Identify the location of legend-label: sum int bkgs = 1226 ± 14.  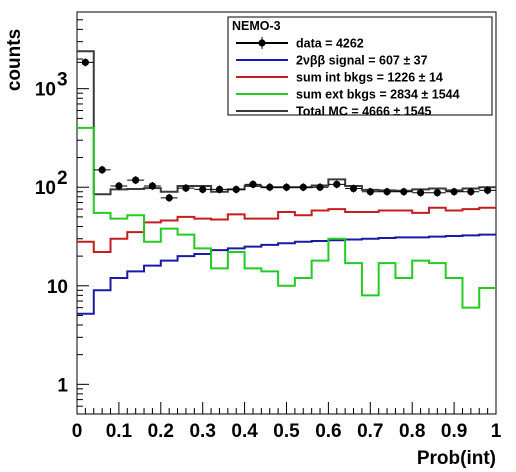
(369, 78).